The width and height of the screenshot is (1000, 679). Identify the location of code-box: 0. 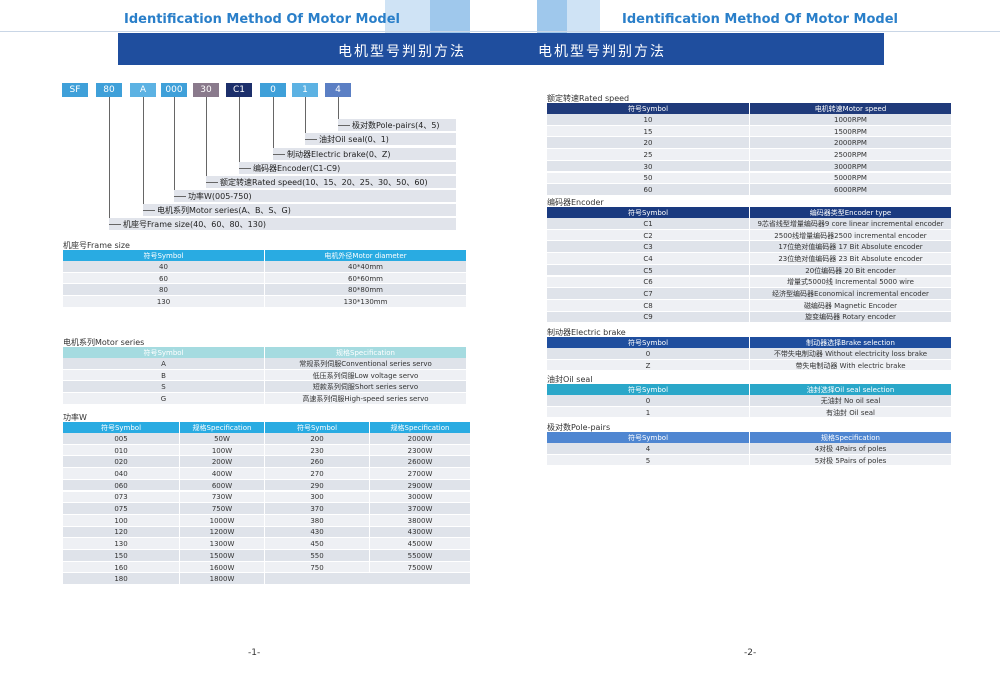
(273, 90).